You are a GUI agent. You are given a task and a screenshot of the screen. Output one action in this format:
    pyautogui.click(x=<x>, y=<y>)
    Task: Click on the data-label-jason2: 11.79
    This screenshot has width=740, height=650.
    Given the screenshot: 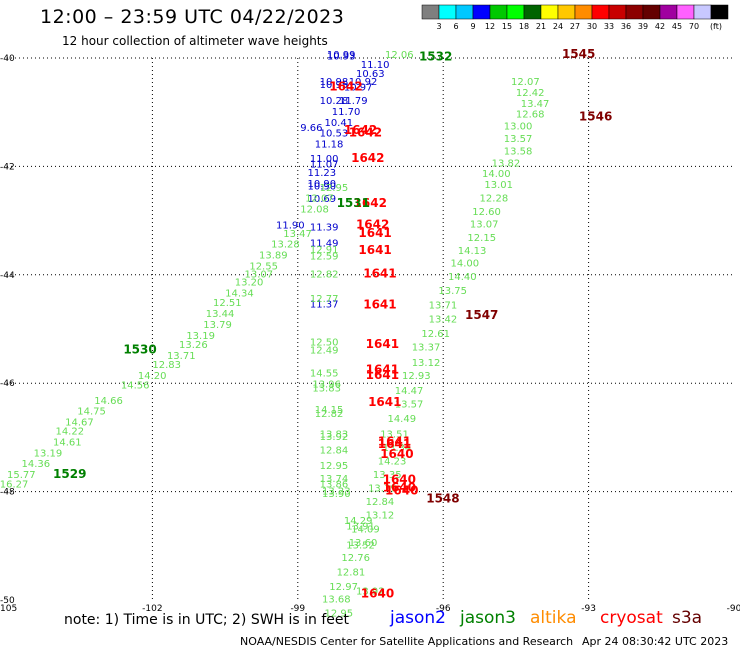 What is the action you would take?
    pyautogui.click(x=353, y=101)
    